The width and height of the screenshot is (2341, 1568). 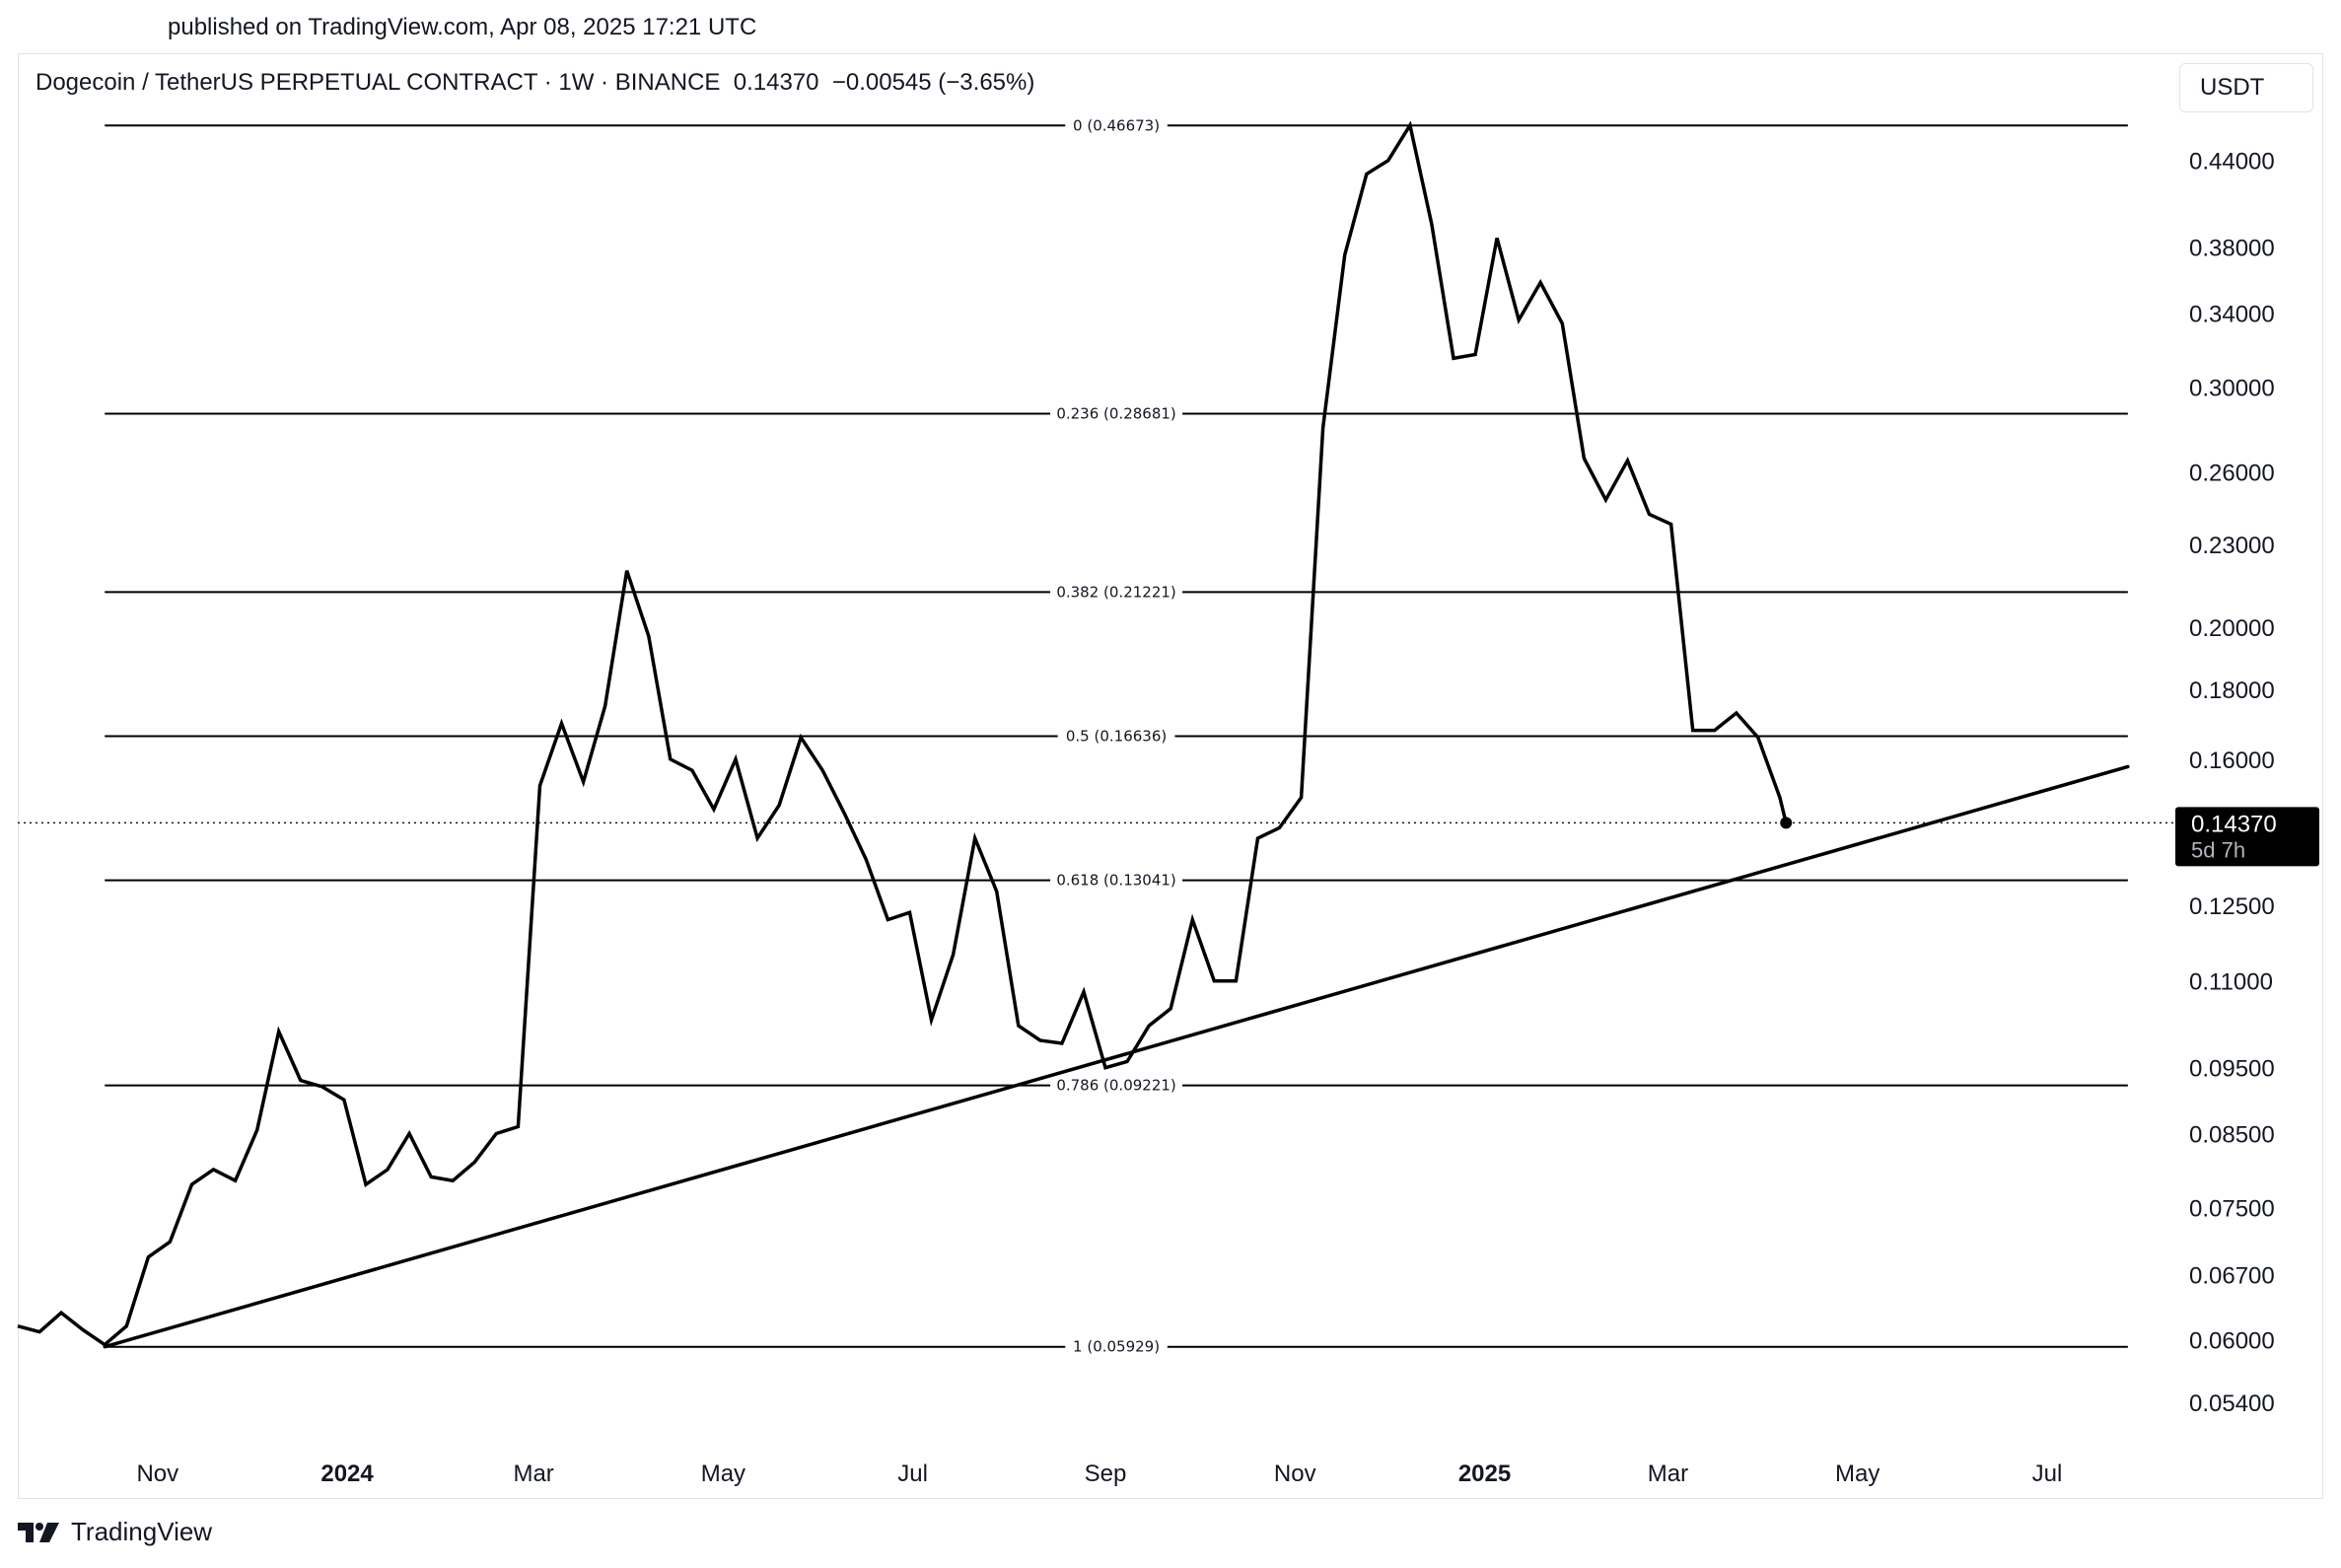 I want to click on fib-level-label: 0.786 (0.09221), so click(x=1115, y=1086).